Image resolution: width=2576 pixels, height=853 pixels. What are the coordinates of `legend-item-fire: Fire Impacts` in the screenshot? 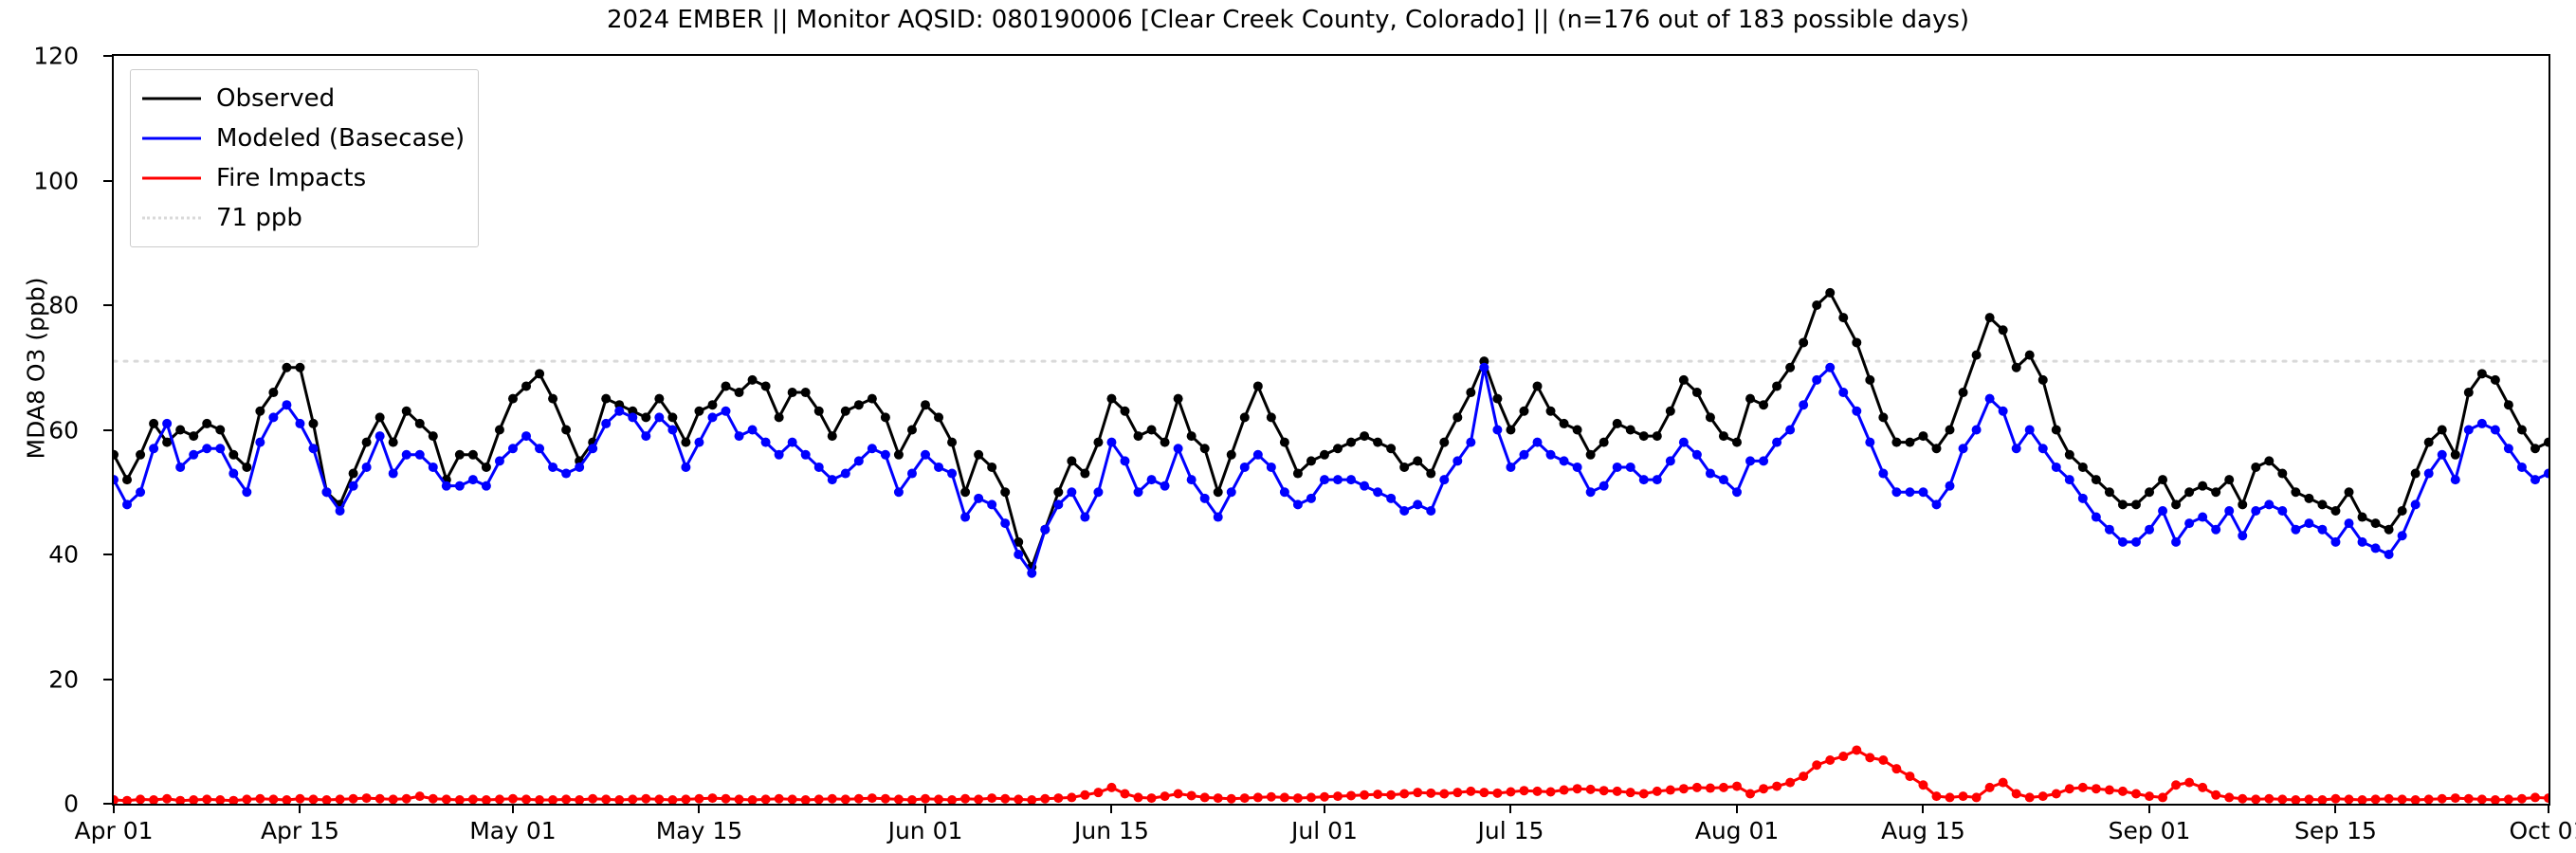 It's located at (303, 178).